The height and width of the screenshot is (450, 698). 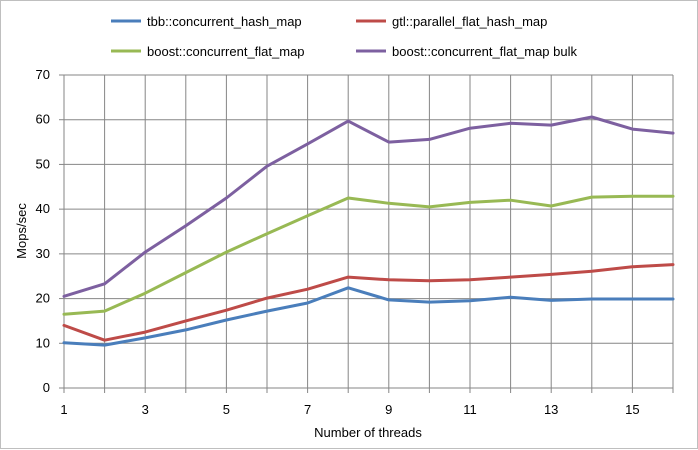 What do you see at coordinates (21, 231) in the screenshot?
I see `y-axis-title: Mops/sec` at bounding box center [21, 231].